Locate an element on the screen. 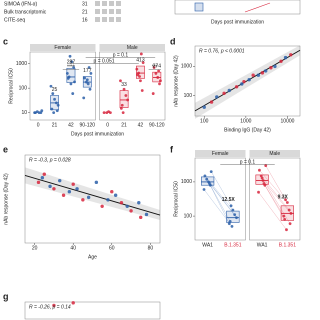  table-cell: 31 is located at coordinates (85, 4).